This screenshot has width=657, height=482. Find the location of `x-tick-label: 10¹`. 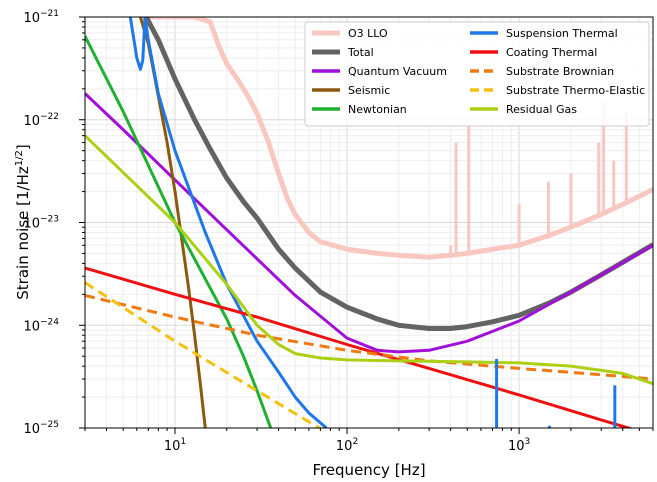

x-tick-label: 10¹ is located at coordinates (175, 445).